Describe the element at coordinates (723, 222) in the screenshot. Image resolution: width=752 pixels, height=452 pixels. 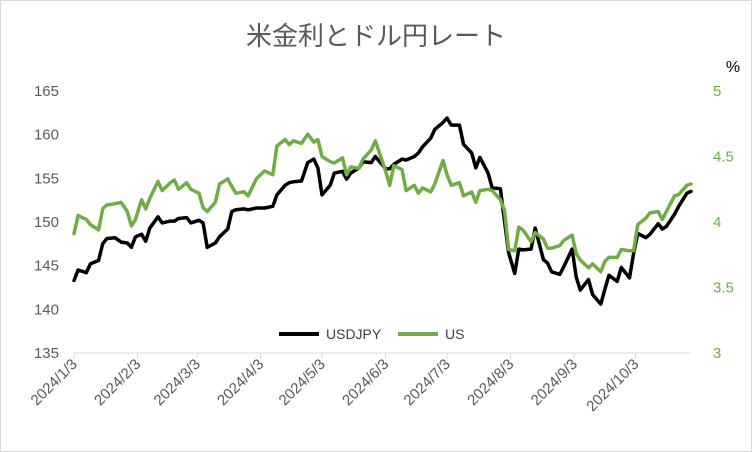
I see `right-axis-ticks: 3 3.5 4 4.5 5` at that location.